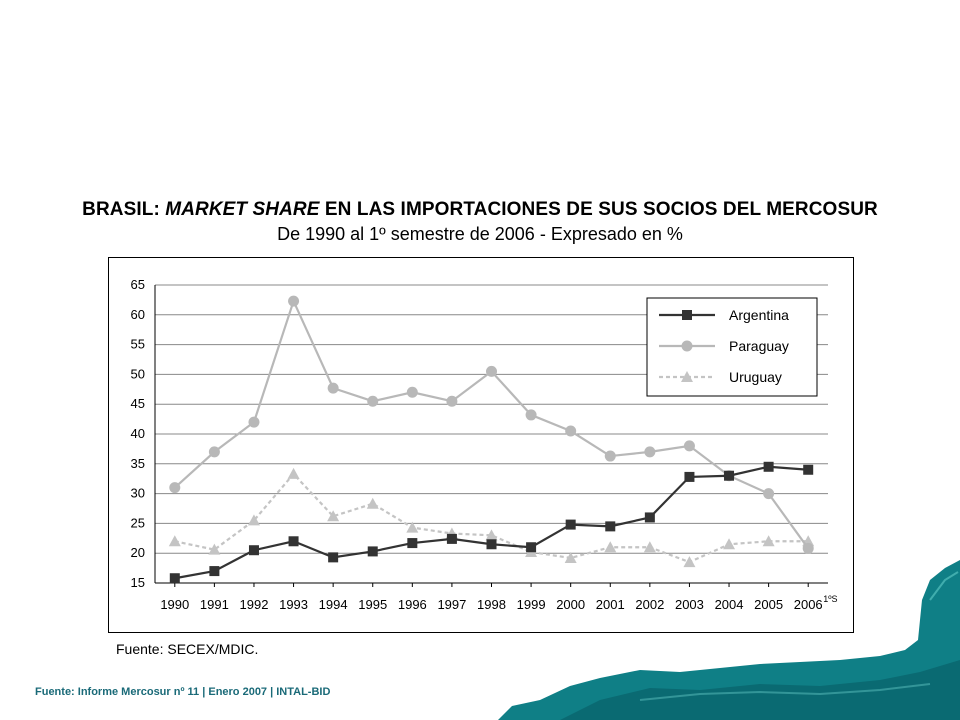  Describe the element at coordinates (689, 604) in the screenshot. I see `x-tick-label: 2003` at that location.